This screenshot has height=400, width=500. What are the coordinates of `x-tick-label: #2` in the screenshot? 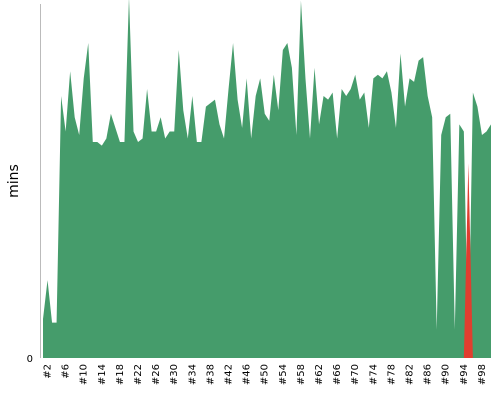 It's located at (48, 371).